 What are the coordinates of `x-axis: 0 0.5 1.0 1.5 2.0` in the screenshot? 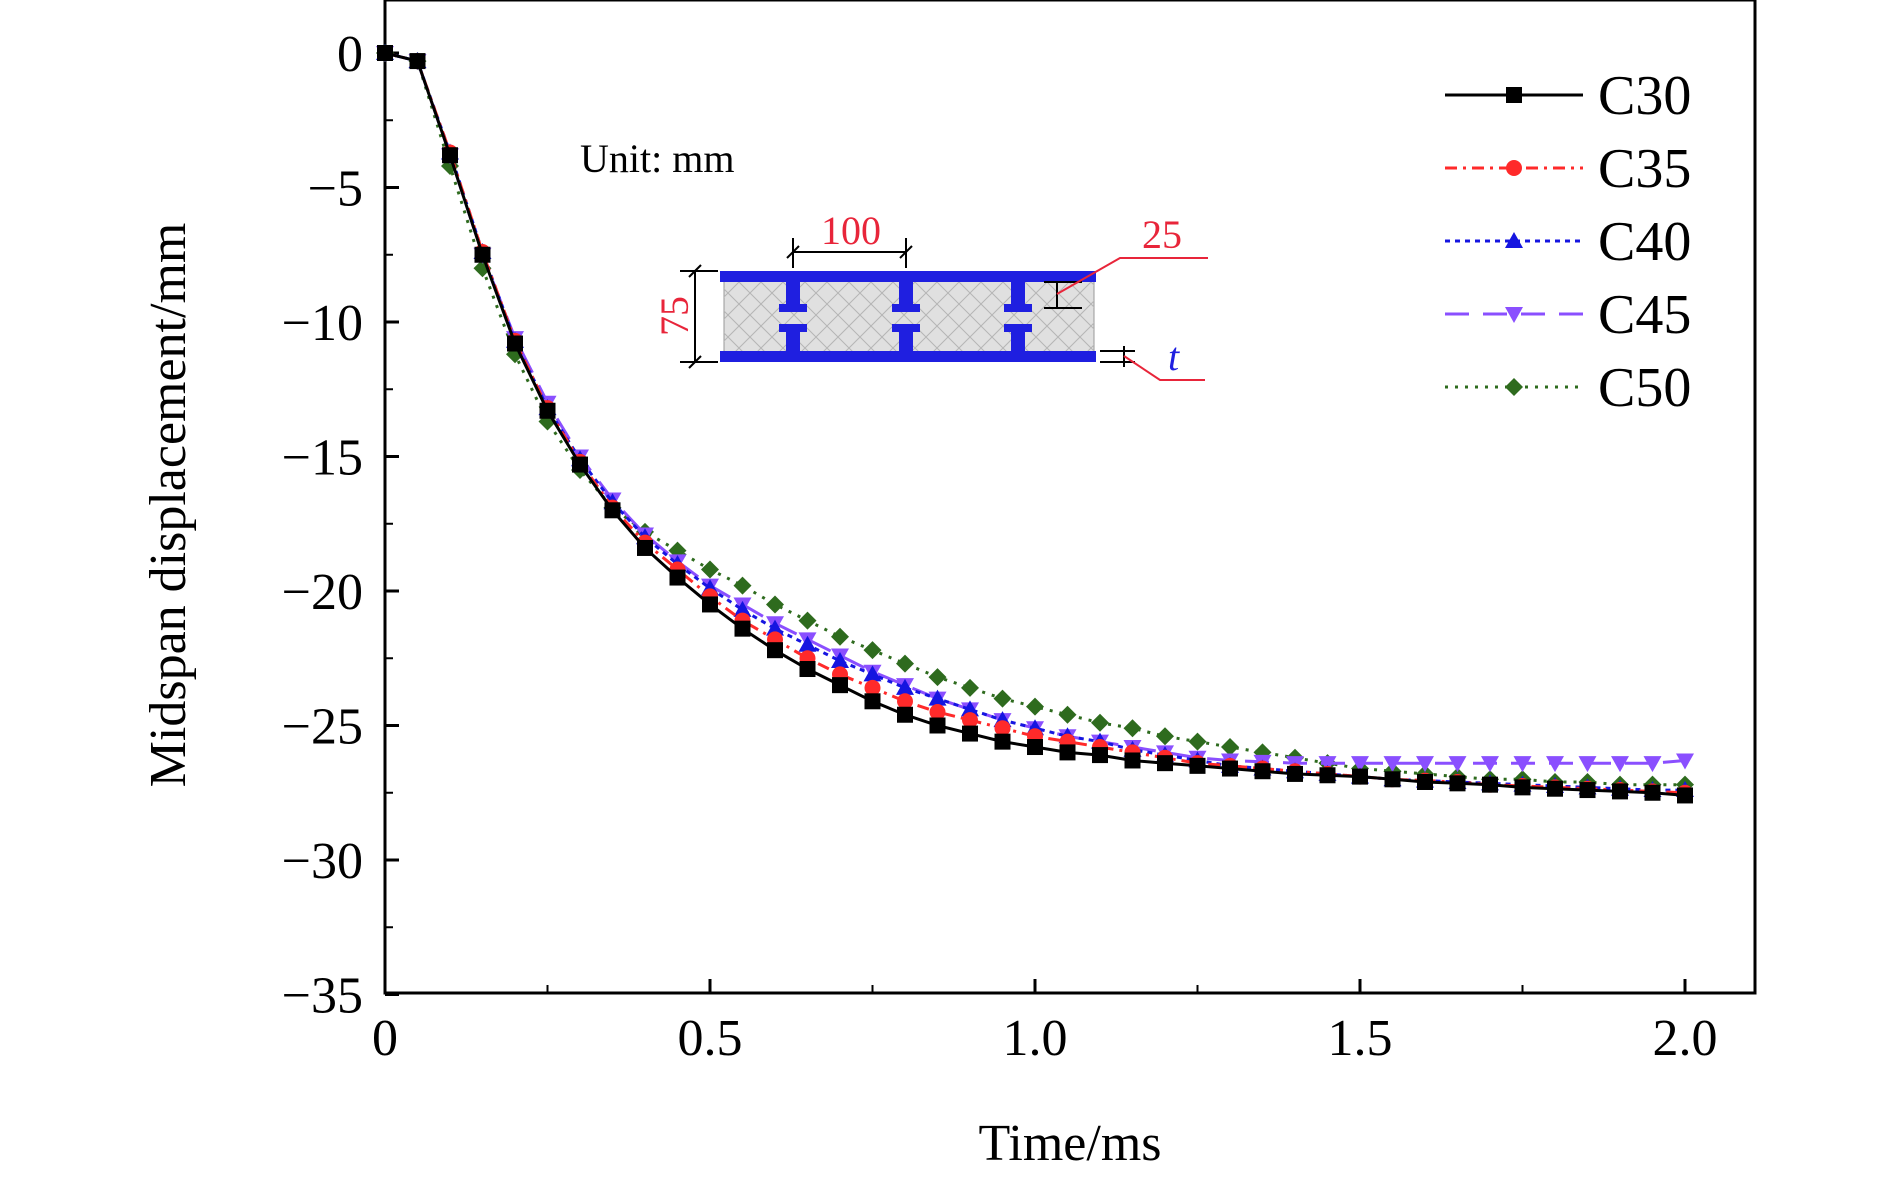 It's located at (1045, 1023).